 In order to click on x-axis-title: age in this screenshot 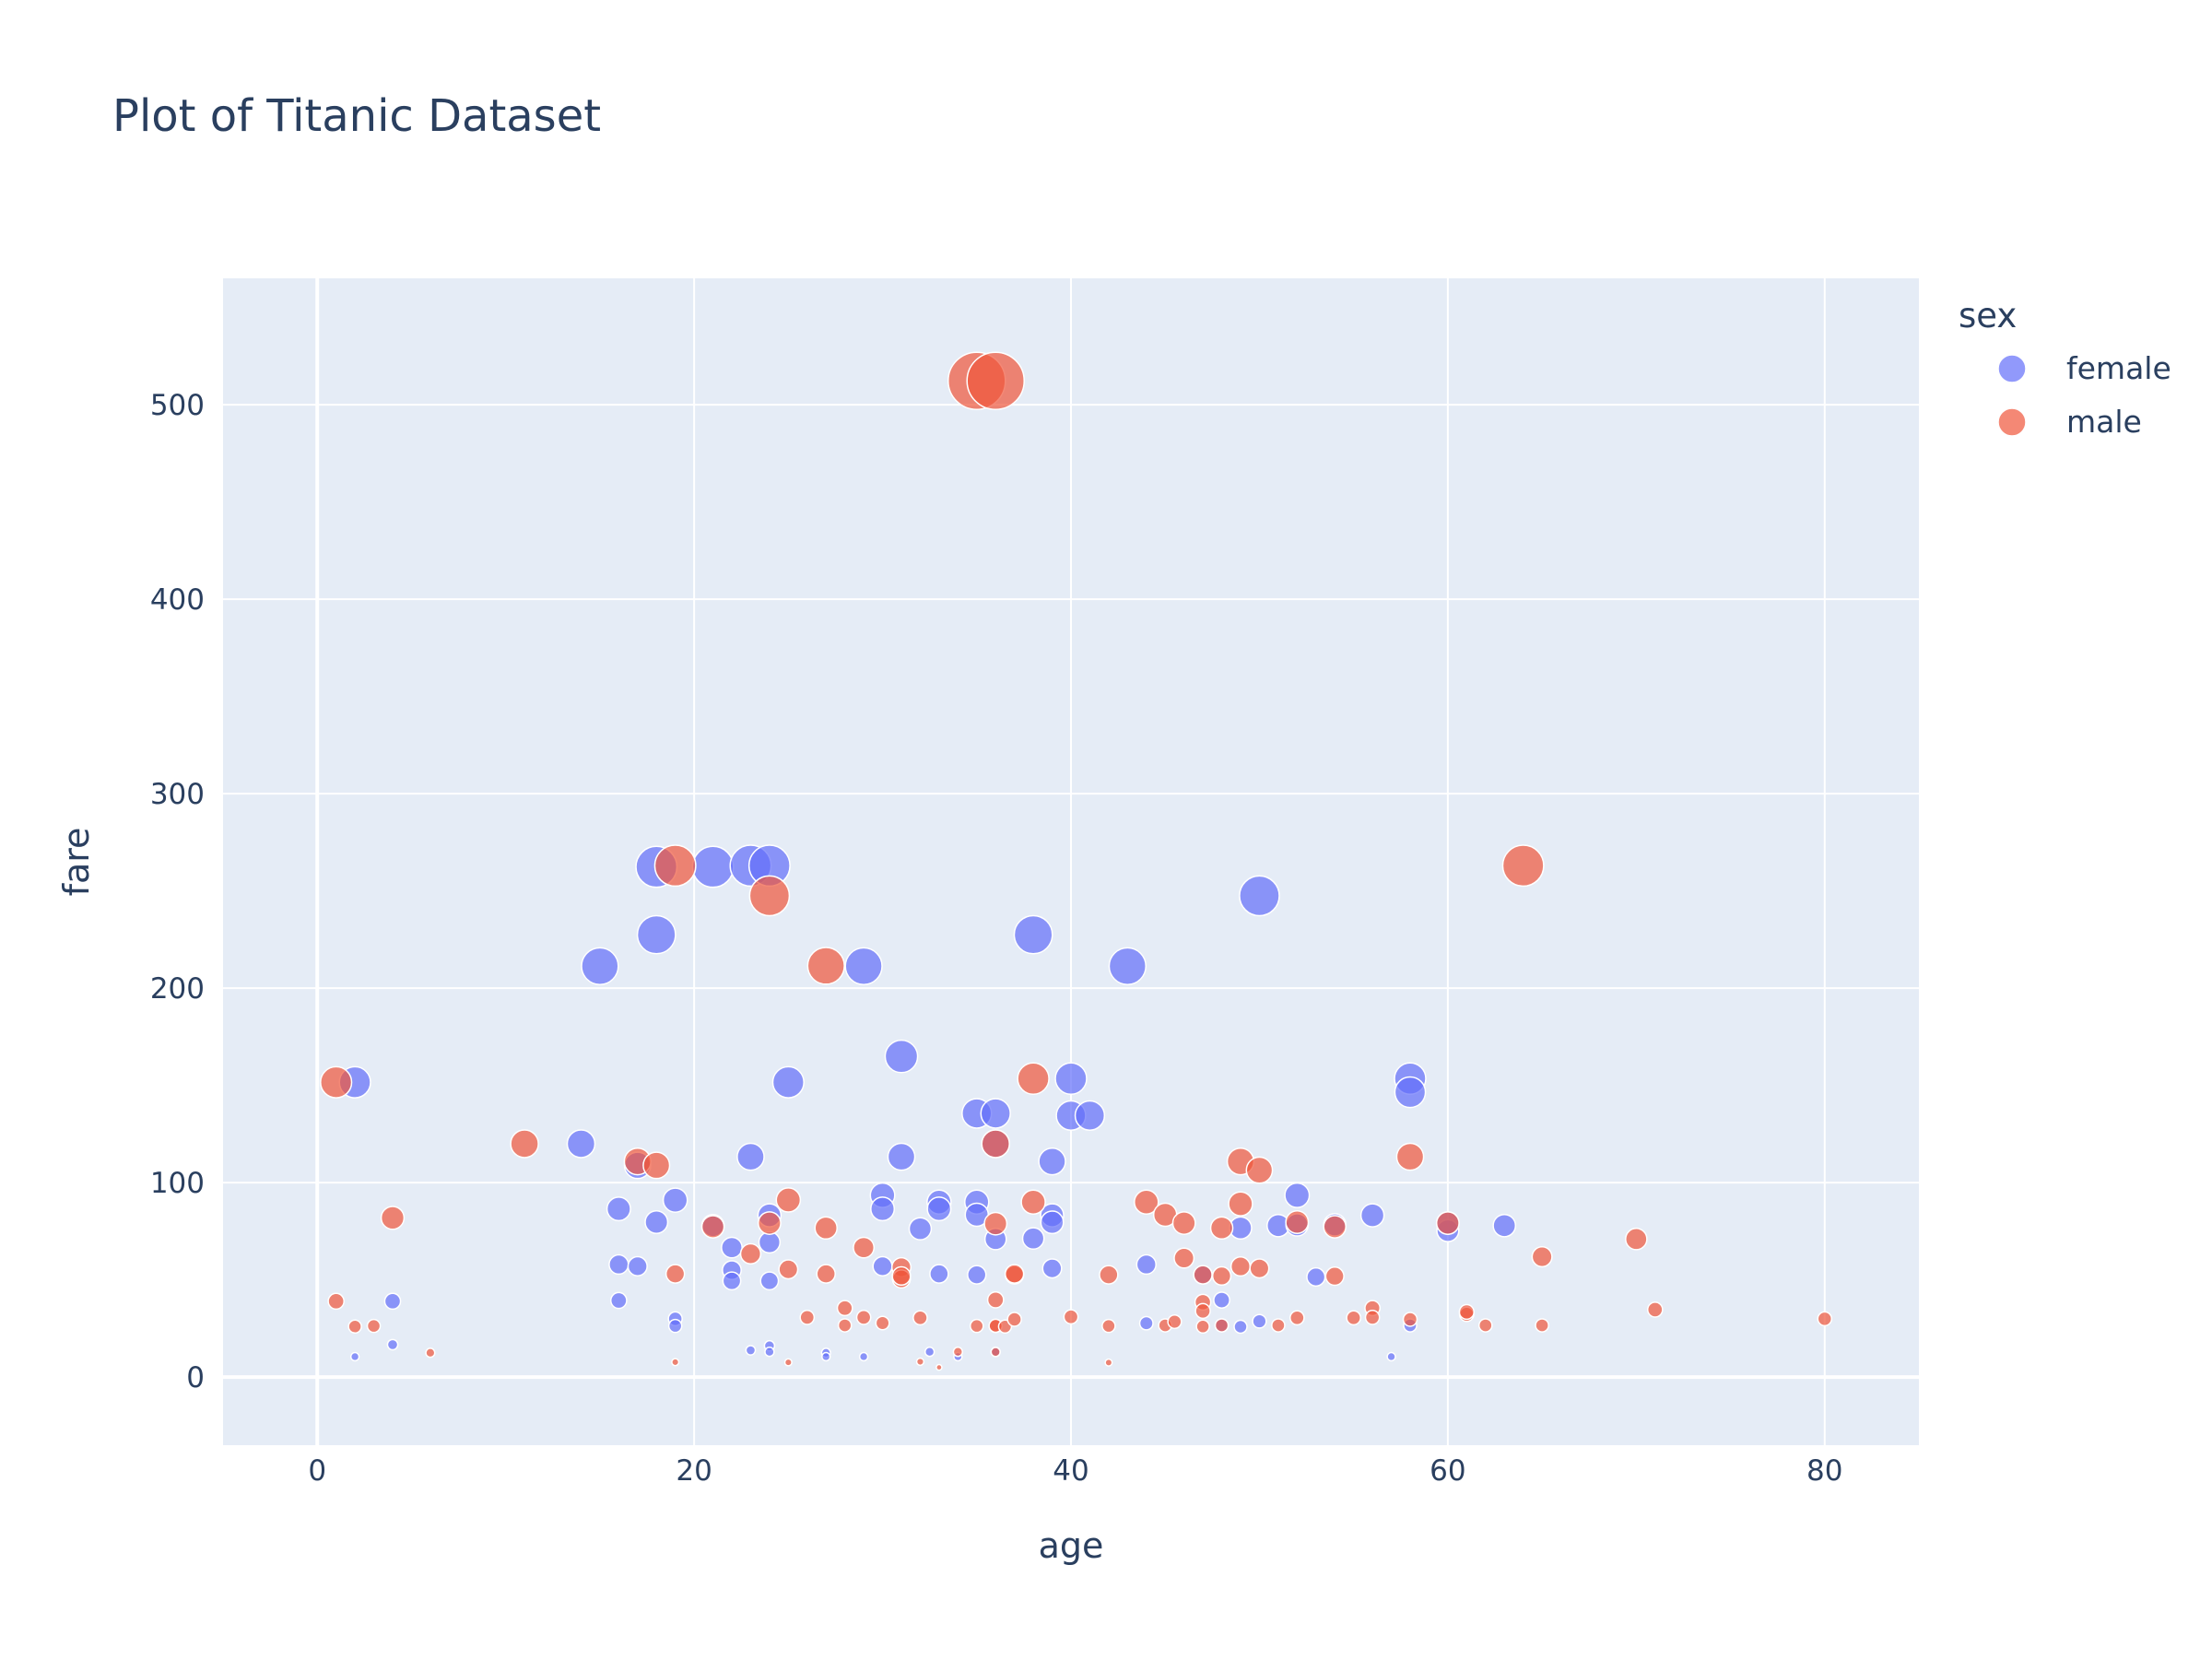, I will do `click(1071, 1545)`.